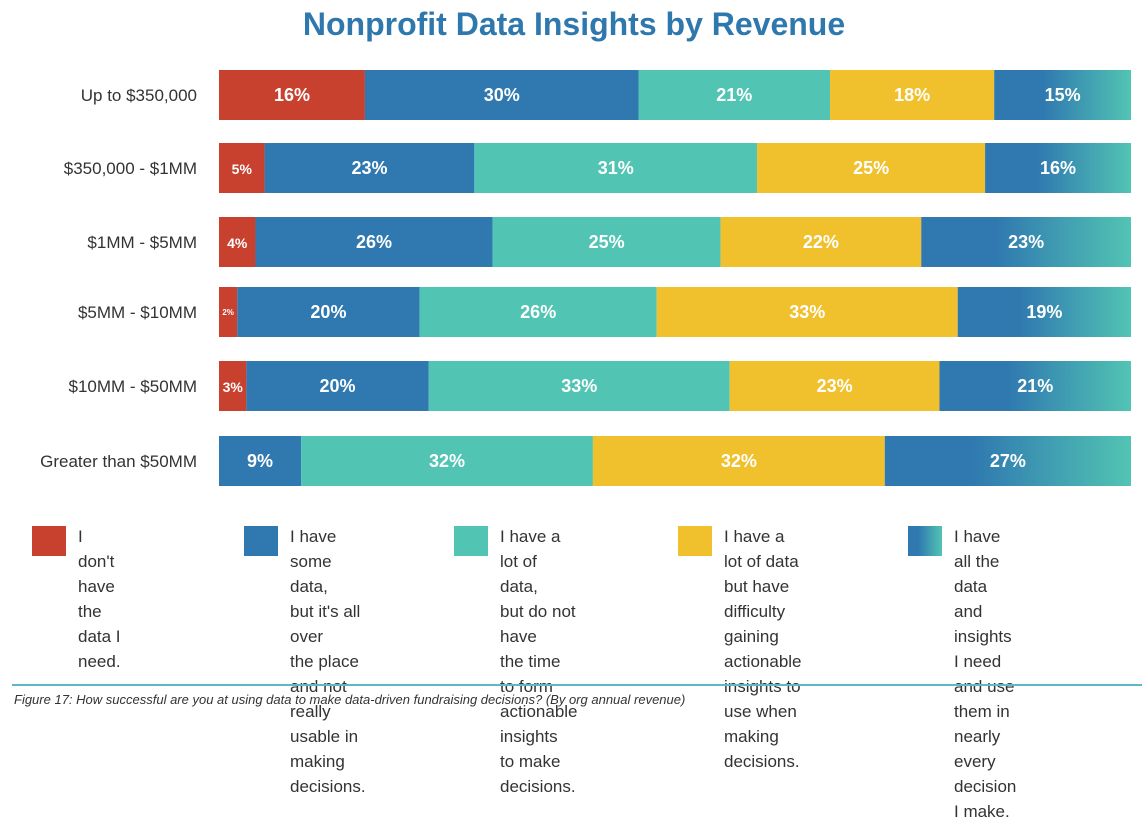 This screenshot has height=824, width=1148. What do you see at coordinates (574, 24) in the screenshot?
I see `chart-title: Nonprofit Data Insights by Revenue` at bounding box center [574, 24].